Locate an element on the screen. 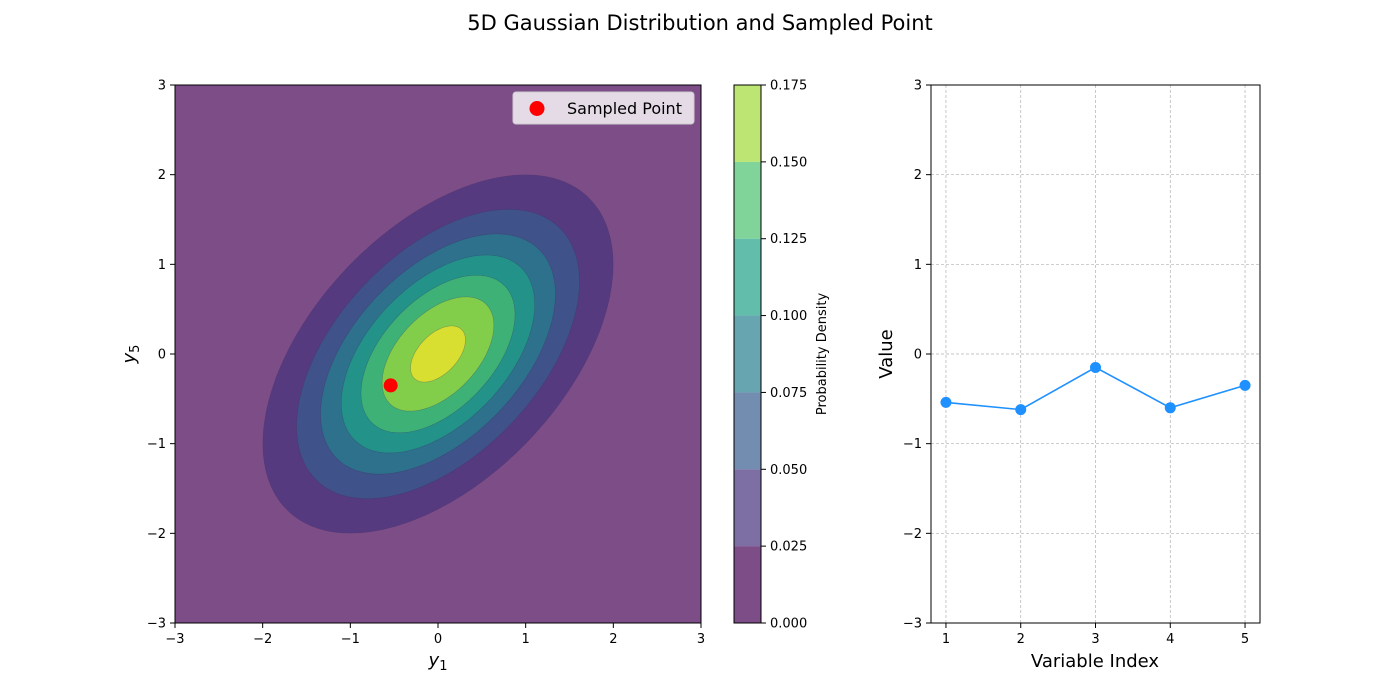 The height and width of the screenshot is (700, 1400). contour-x-axis-label: y1 is located at coordinates (438, 662).